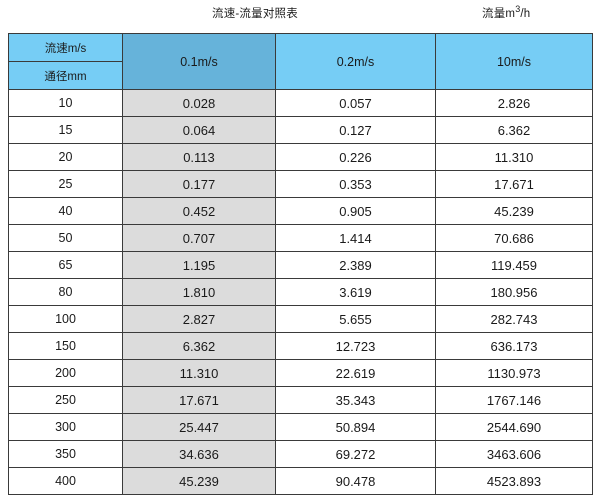 The height and width of the screenshot is (495, 600). What do you see at coordinates (65, 292) in the screenshot?
I see `cell-diameter: 80` at bounding box center [65, 292].